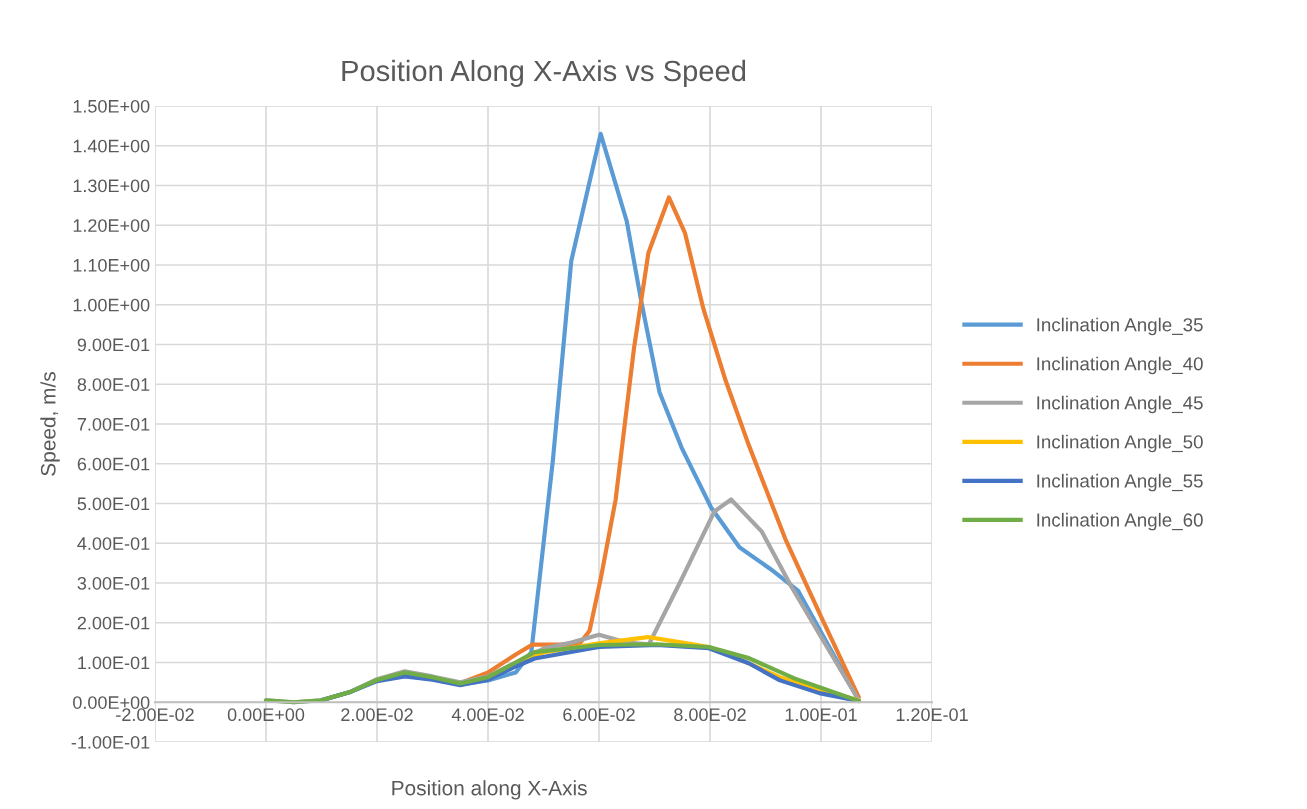 The width and height of the screenshot is (1307, 809). What do you see at coordinates (50, 424) in the screenshot?
I see `y-axis-title: Speed, m/s` at bounding box center [50, 424].